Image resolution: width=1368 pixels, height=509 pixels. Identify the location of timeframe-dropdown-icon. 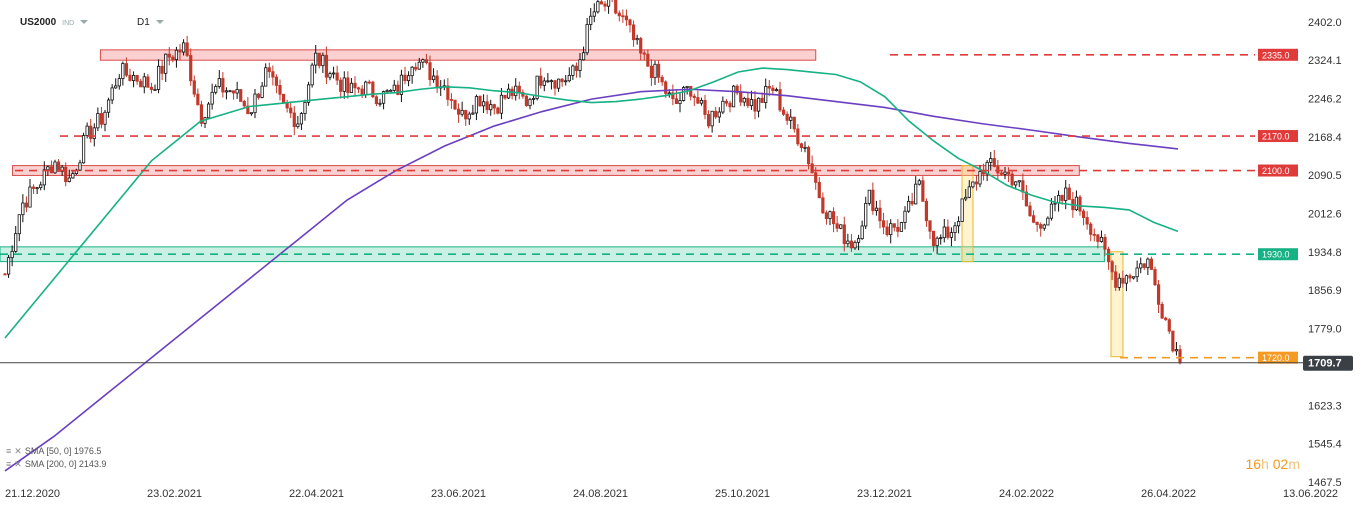
(159, 22).